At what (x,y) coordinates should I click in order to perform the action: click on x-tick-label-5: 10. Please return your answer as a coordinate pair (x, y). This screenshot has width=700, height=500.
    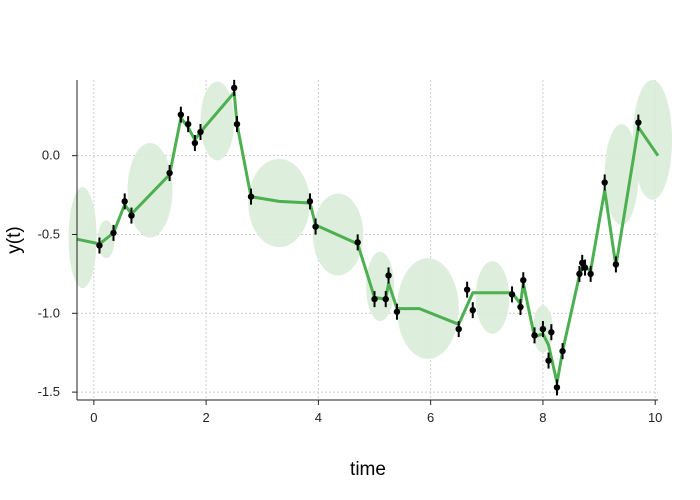
    Looking at the image, I should click on (655, 417).